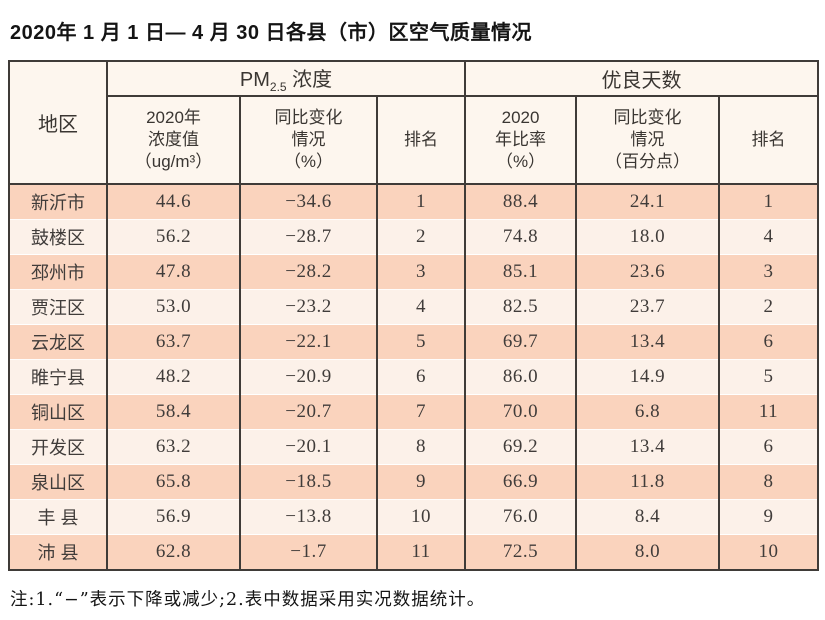 The height and width of the screenshot is (620, 825). I want to click on pm-rank-cell: 11, so click(421, 552).